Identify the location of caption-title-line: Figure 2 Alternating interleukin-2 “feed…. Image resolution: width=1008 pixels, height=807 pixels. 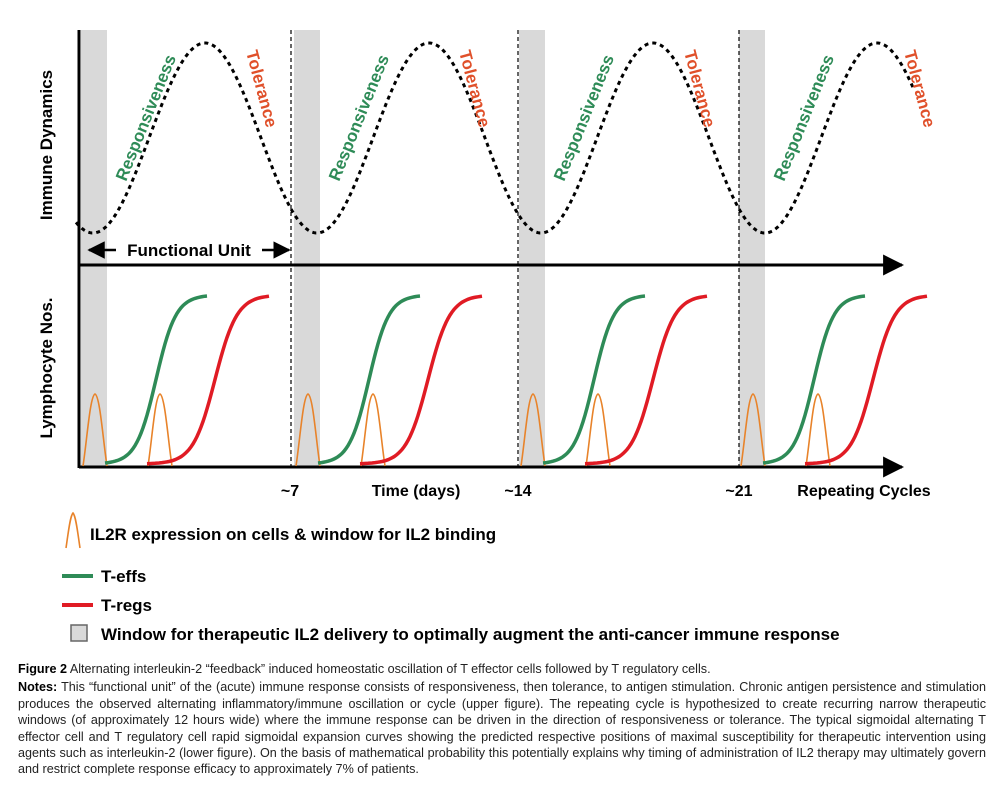
(502, 669).